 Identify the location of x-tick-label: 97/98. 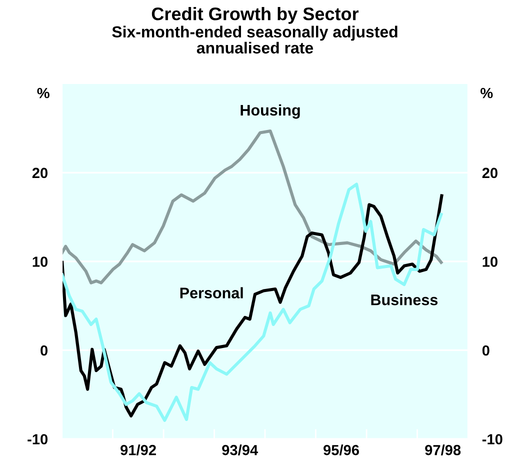
(443, 450).